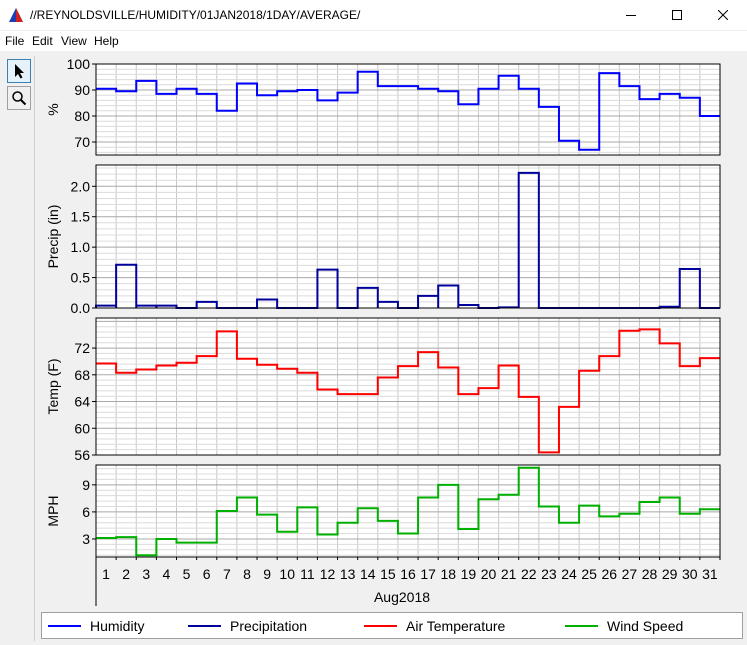  I want to click on x-tick-label: 23, so click(549, 574).